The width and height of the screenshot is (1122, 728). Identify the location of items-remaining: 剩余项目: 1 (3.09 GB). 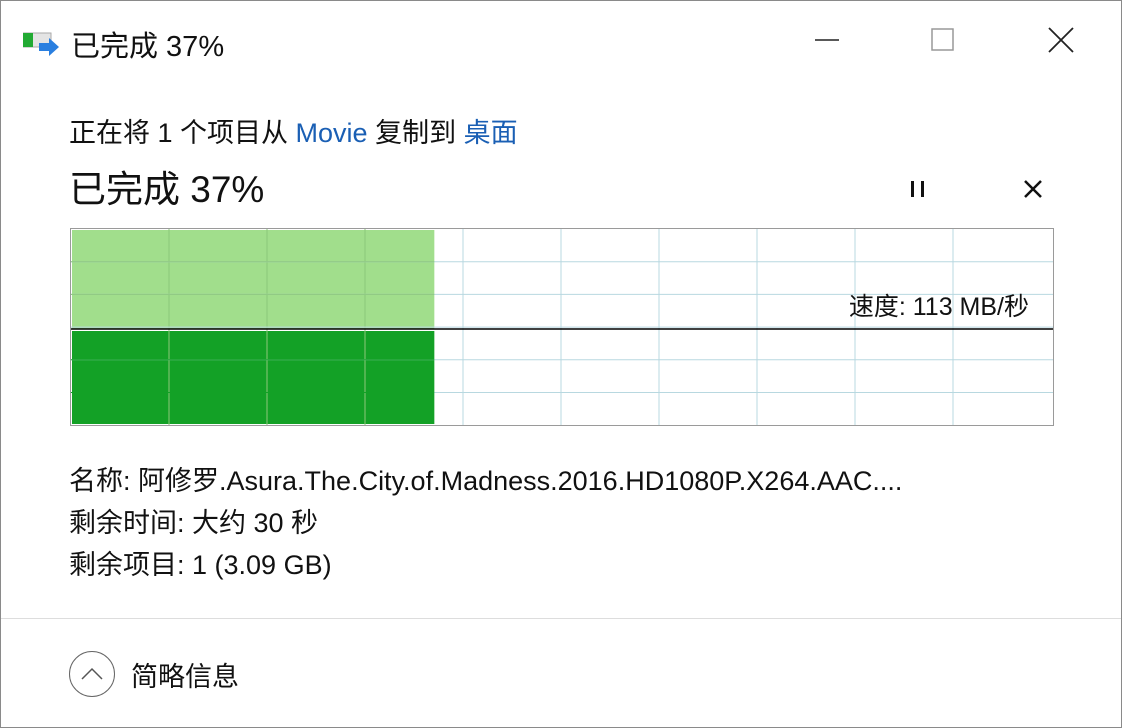
(200, 565).